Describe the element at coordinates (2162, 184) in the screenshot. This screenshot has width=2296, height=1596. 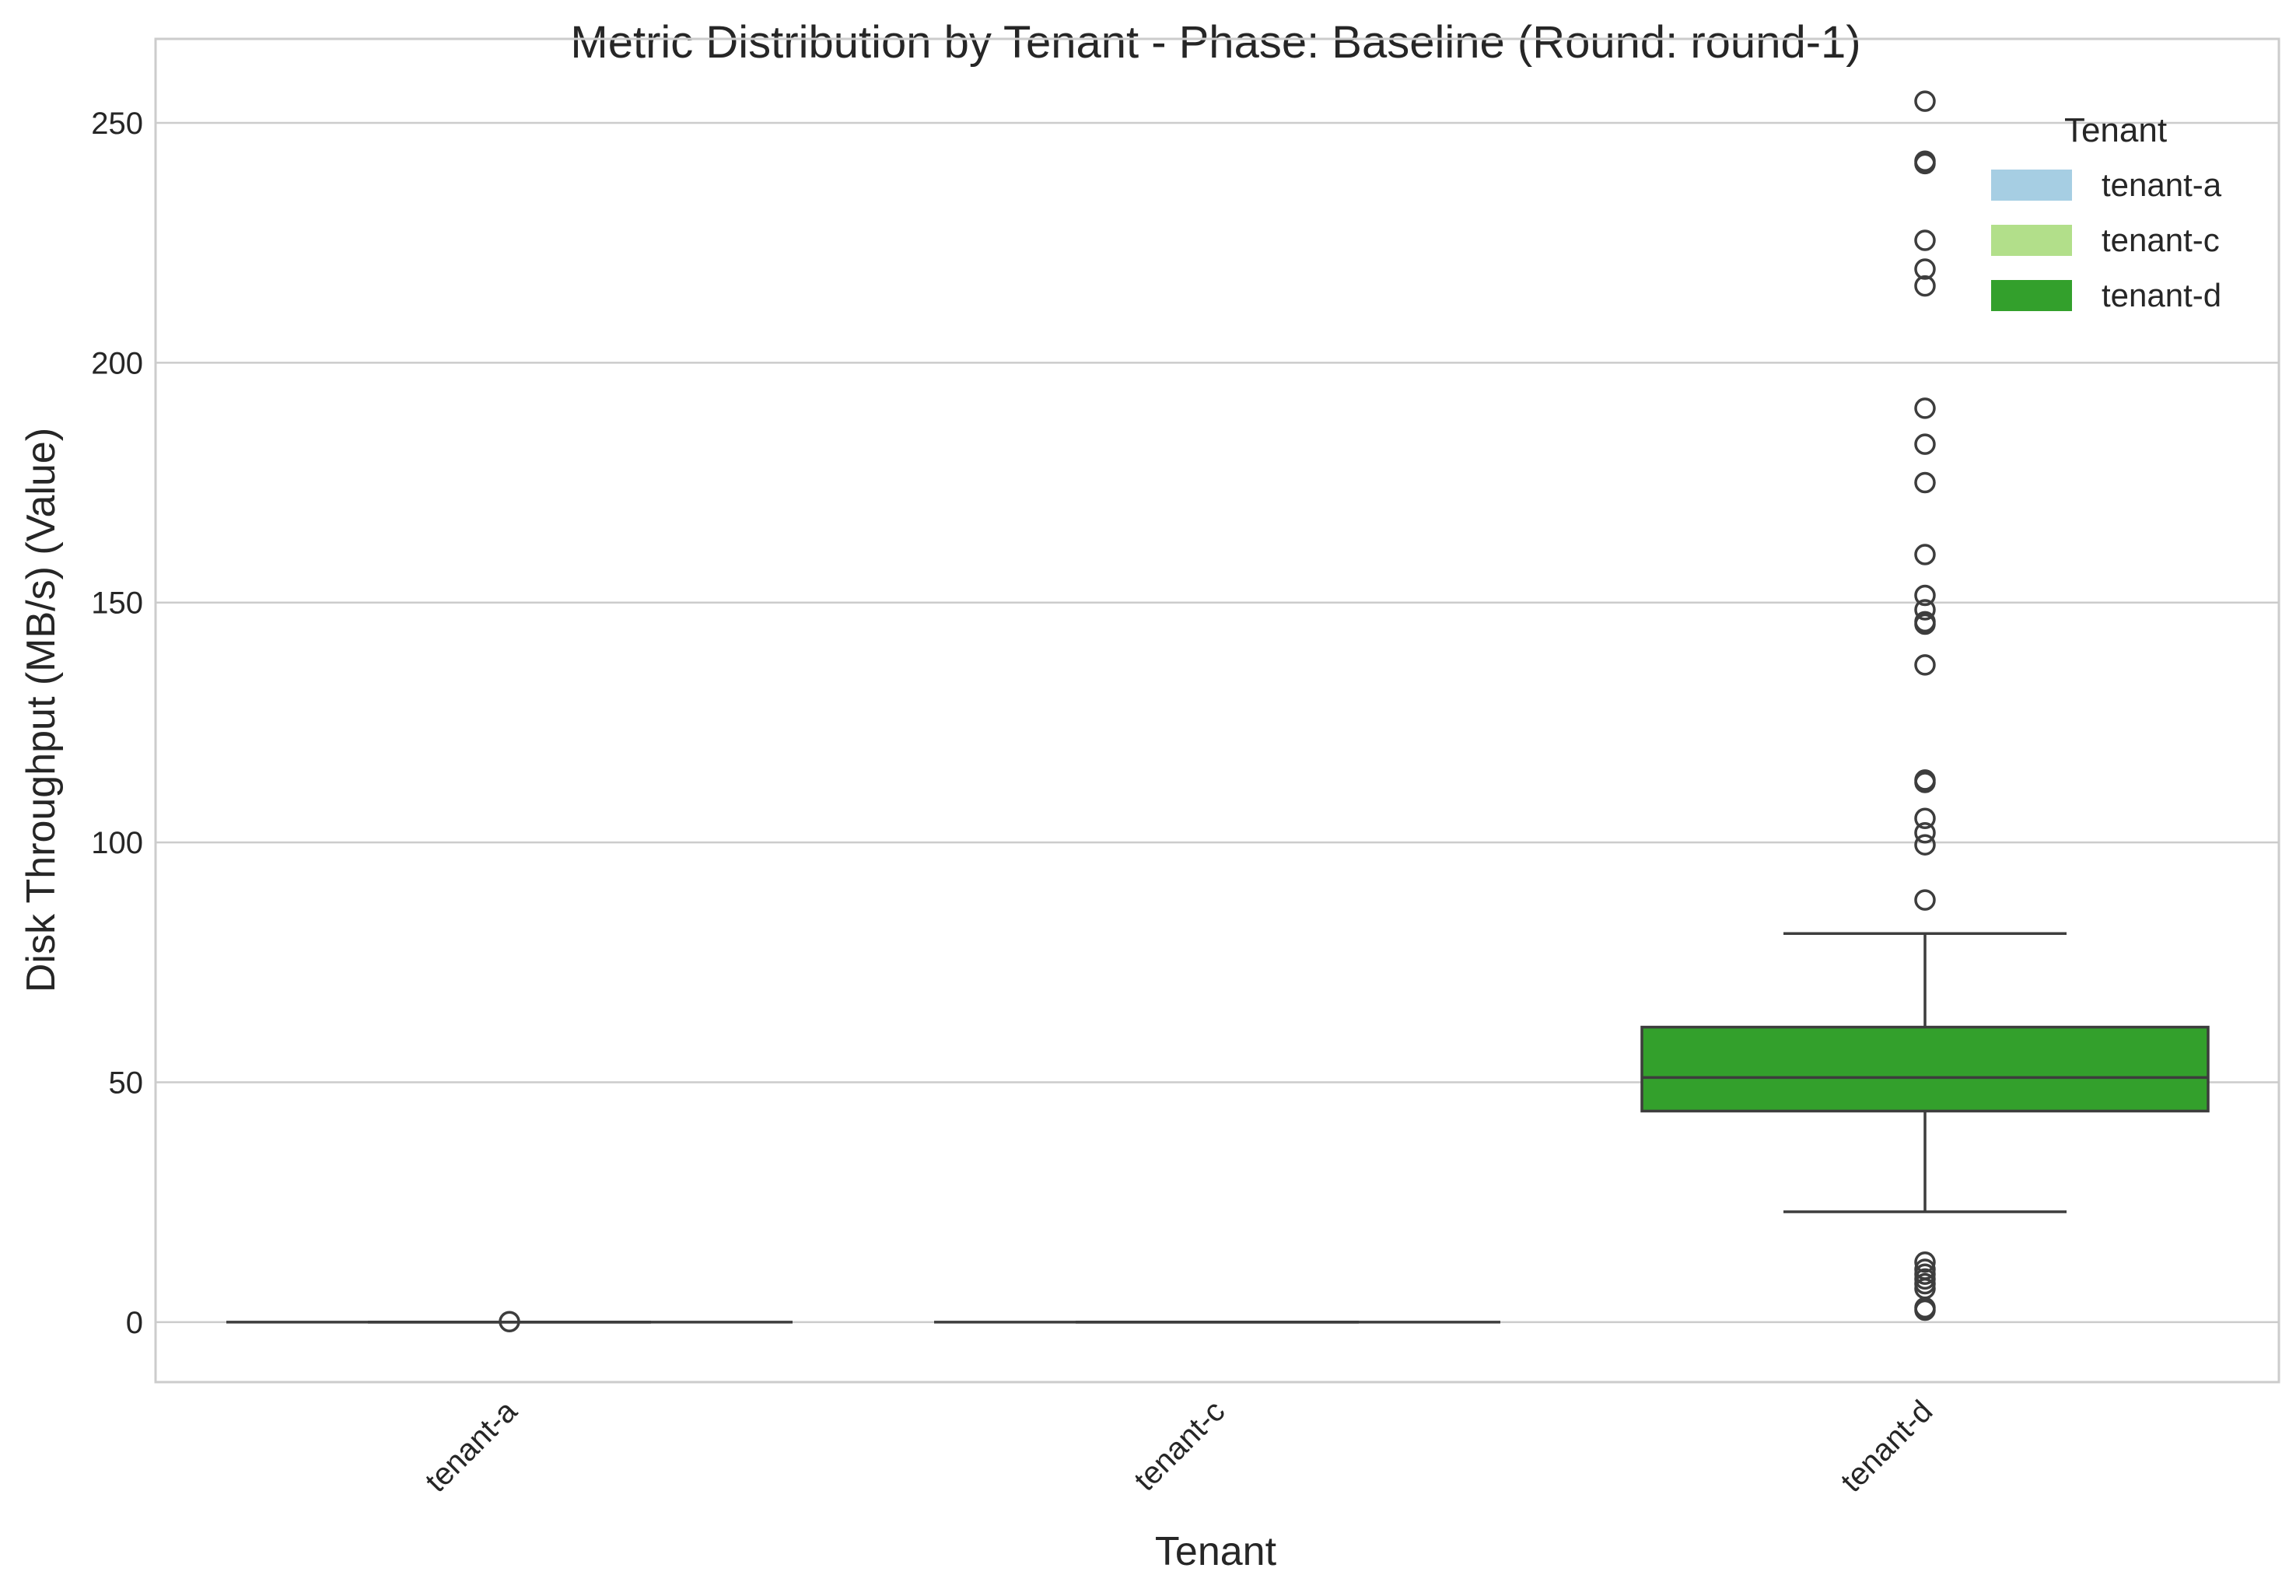
I see `legend-label-tenant-a: tenant-a` at that location.